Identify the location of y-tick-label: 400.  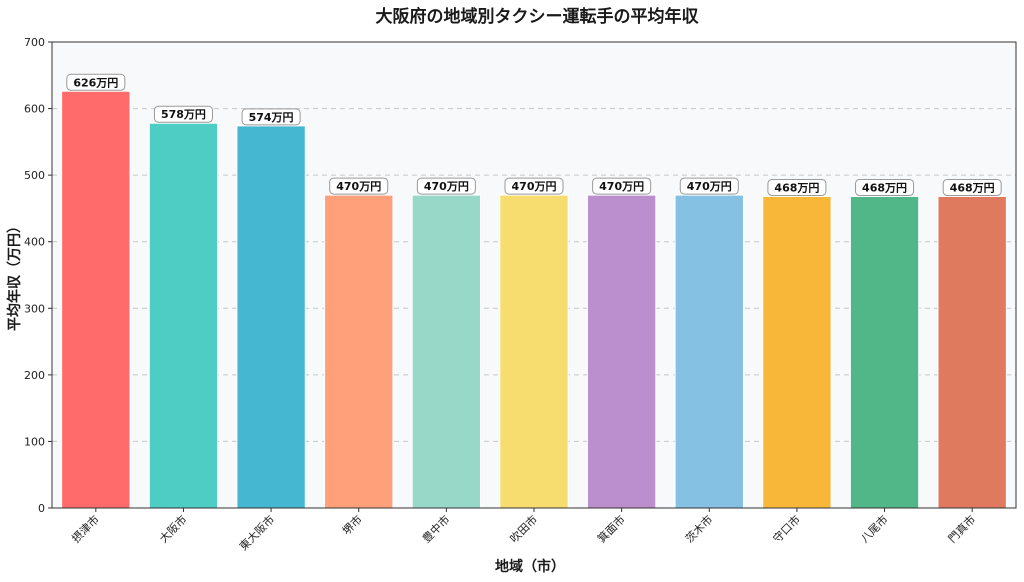
(34, 242).